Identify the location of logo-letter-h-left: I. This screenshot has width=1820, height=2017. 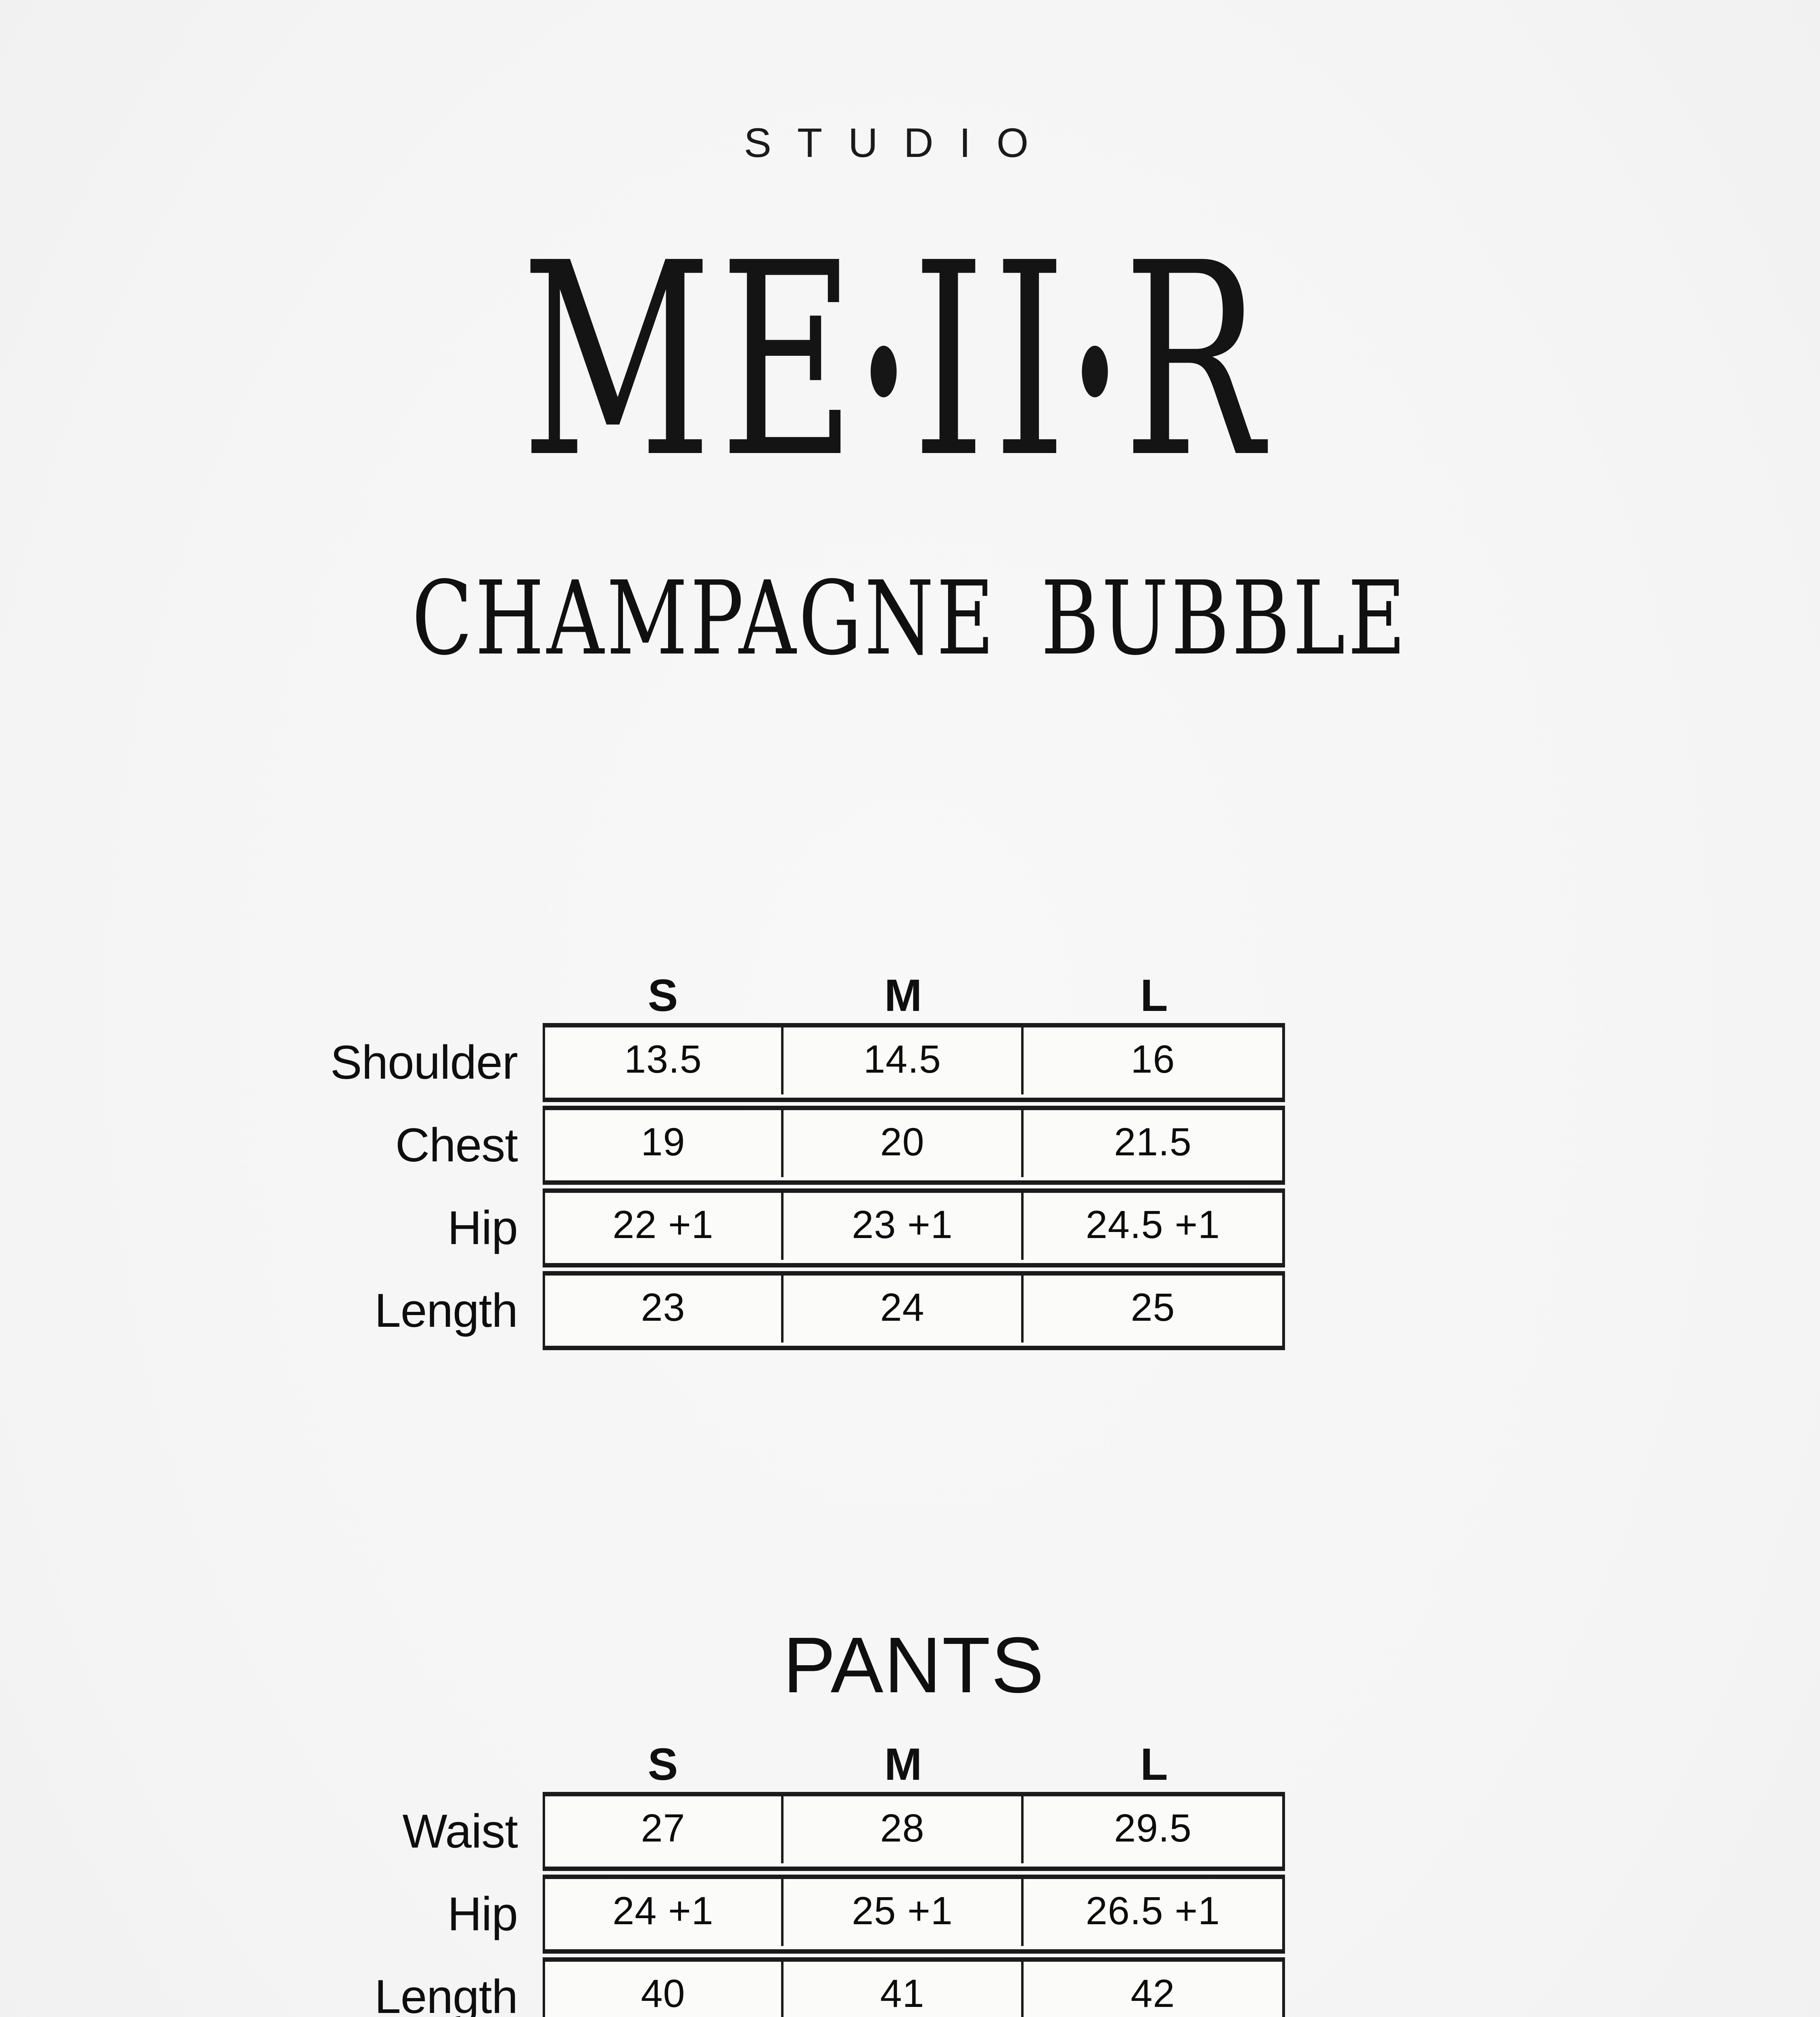
(949, 361).